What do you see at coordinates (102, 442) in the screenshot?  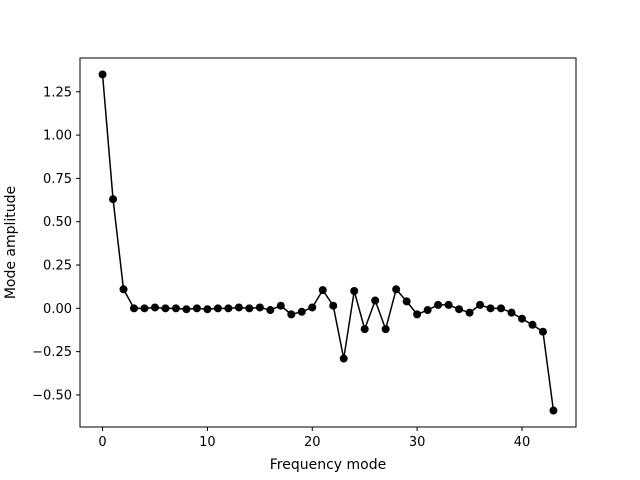 I see `x-tick-label-0: 0` at bounding box center [102, 442].